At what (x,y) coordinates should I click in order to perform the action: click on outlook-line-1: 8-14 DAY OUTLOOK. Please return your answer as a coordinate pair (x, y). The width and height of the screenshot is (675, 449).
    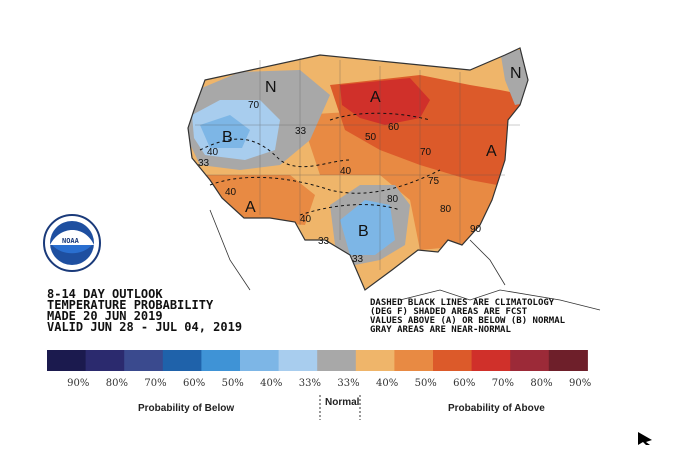
    Looking at the image, I should click on (105, 294).